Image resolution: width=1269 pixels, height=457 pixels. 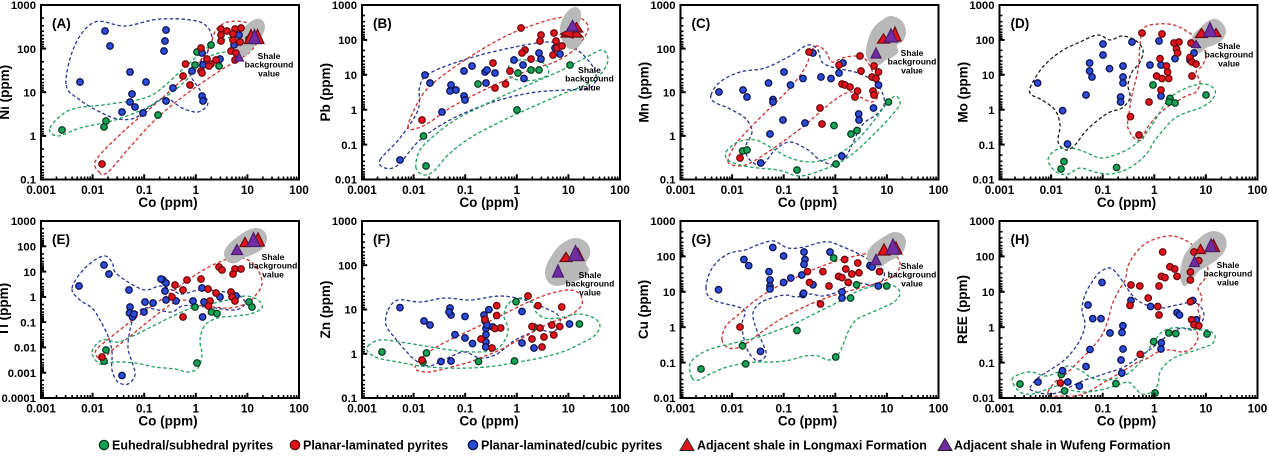 I want to click on svg-text: Tl (ppm), so click(x=5, y=309).